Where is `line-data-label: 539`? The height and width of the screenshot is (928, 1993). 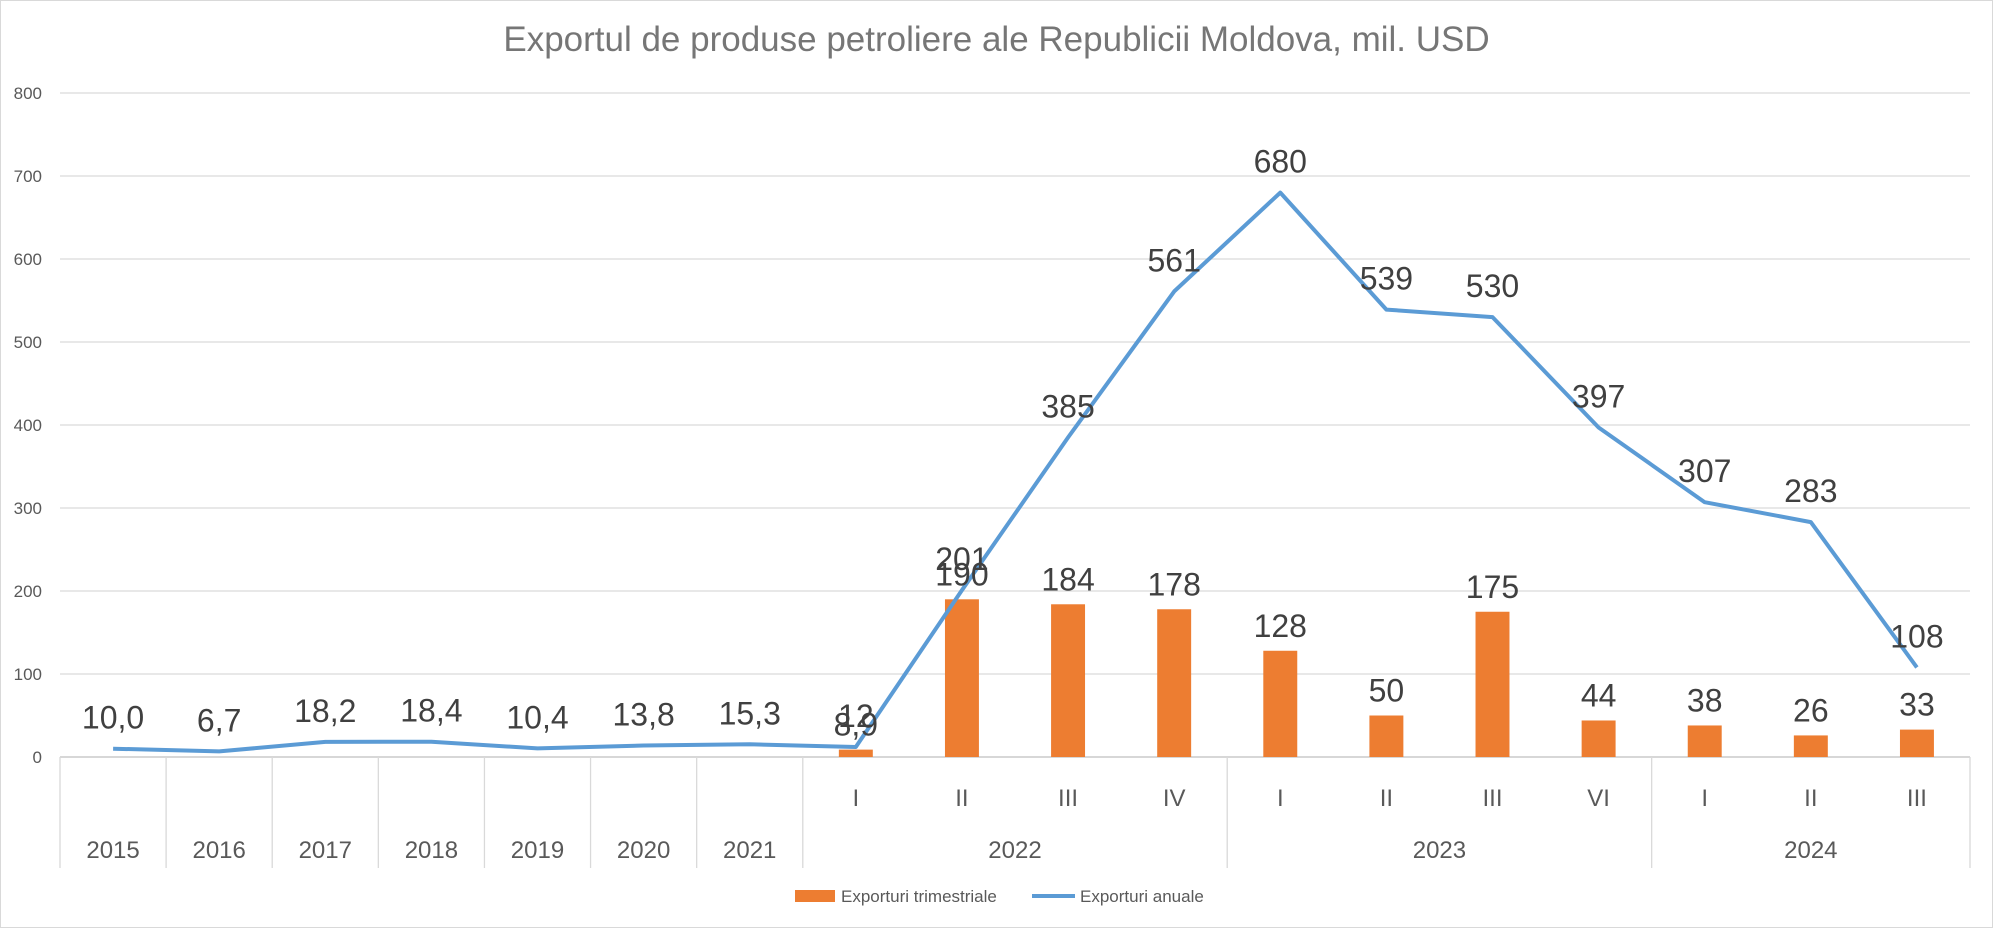
line-data-label: 539 is located at coordinates (1386, 279).